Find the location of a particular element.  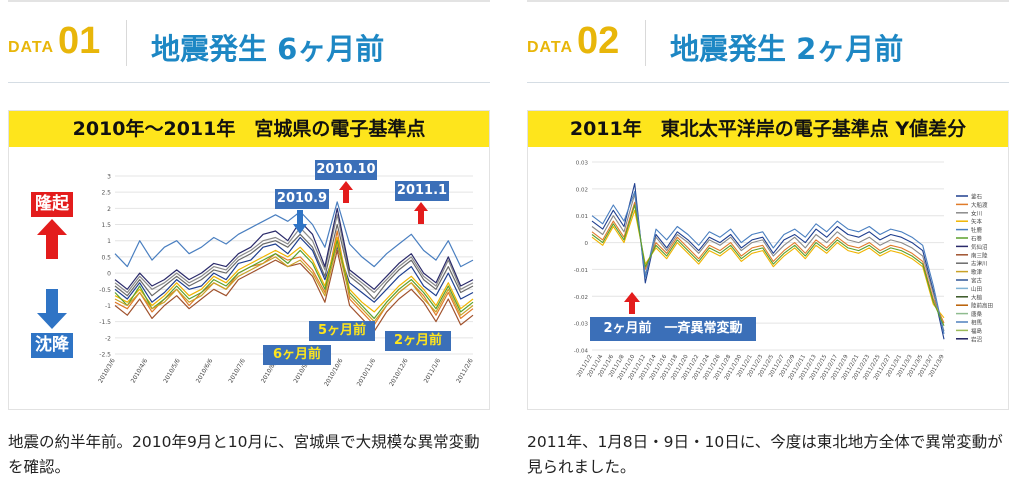

legend-entry: 唐桑 is located at coordinates (977, 314).